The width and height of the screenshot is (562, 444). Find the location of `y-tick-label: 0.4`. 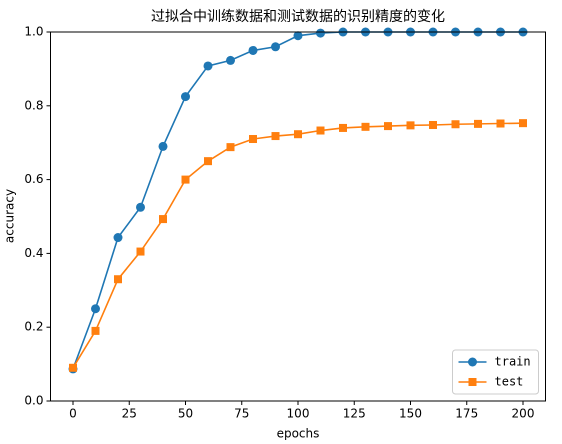

y-tick-label: 0.4 is located at coordinates (33, 253).